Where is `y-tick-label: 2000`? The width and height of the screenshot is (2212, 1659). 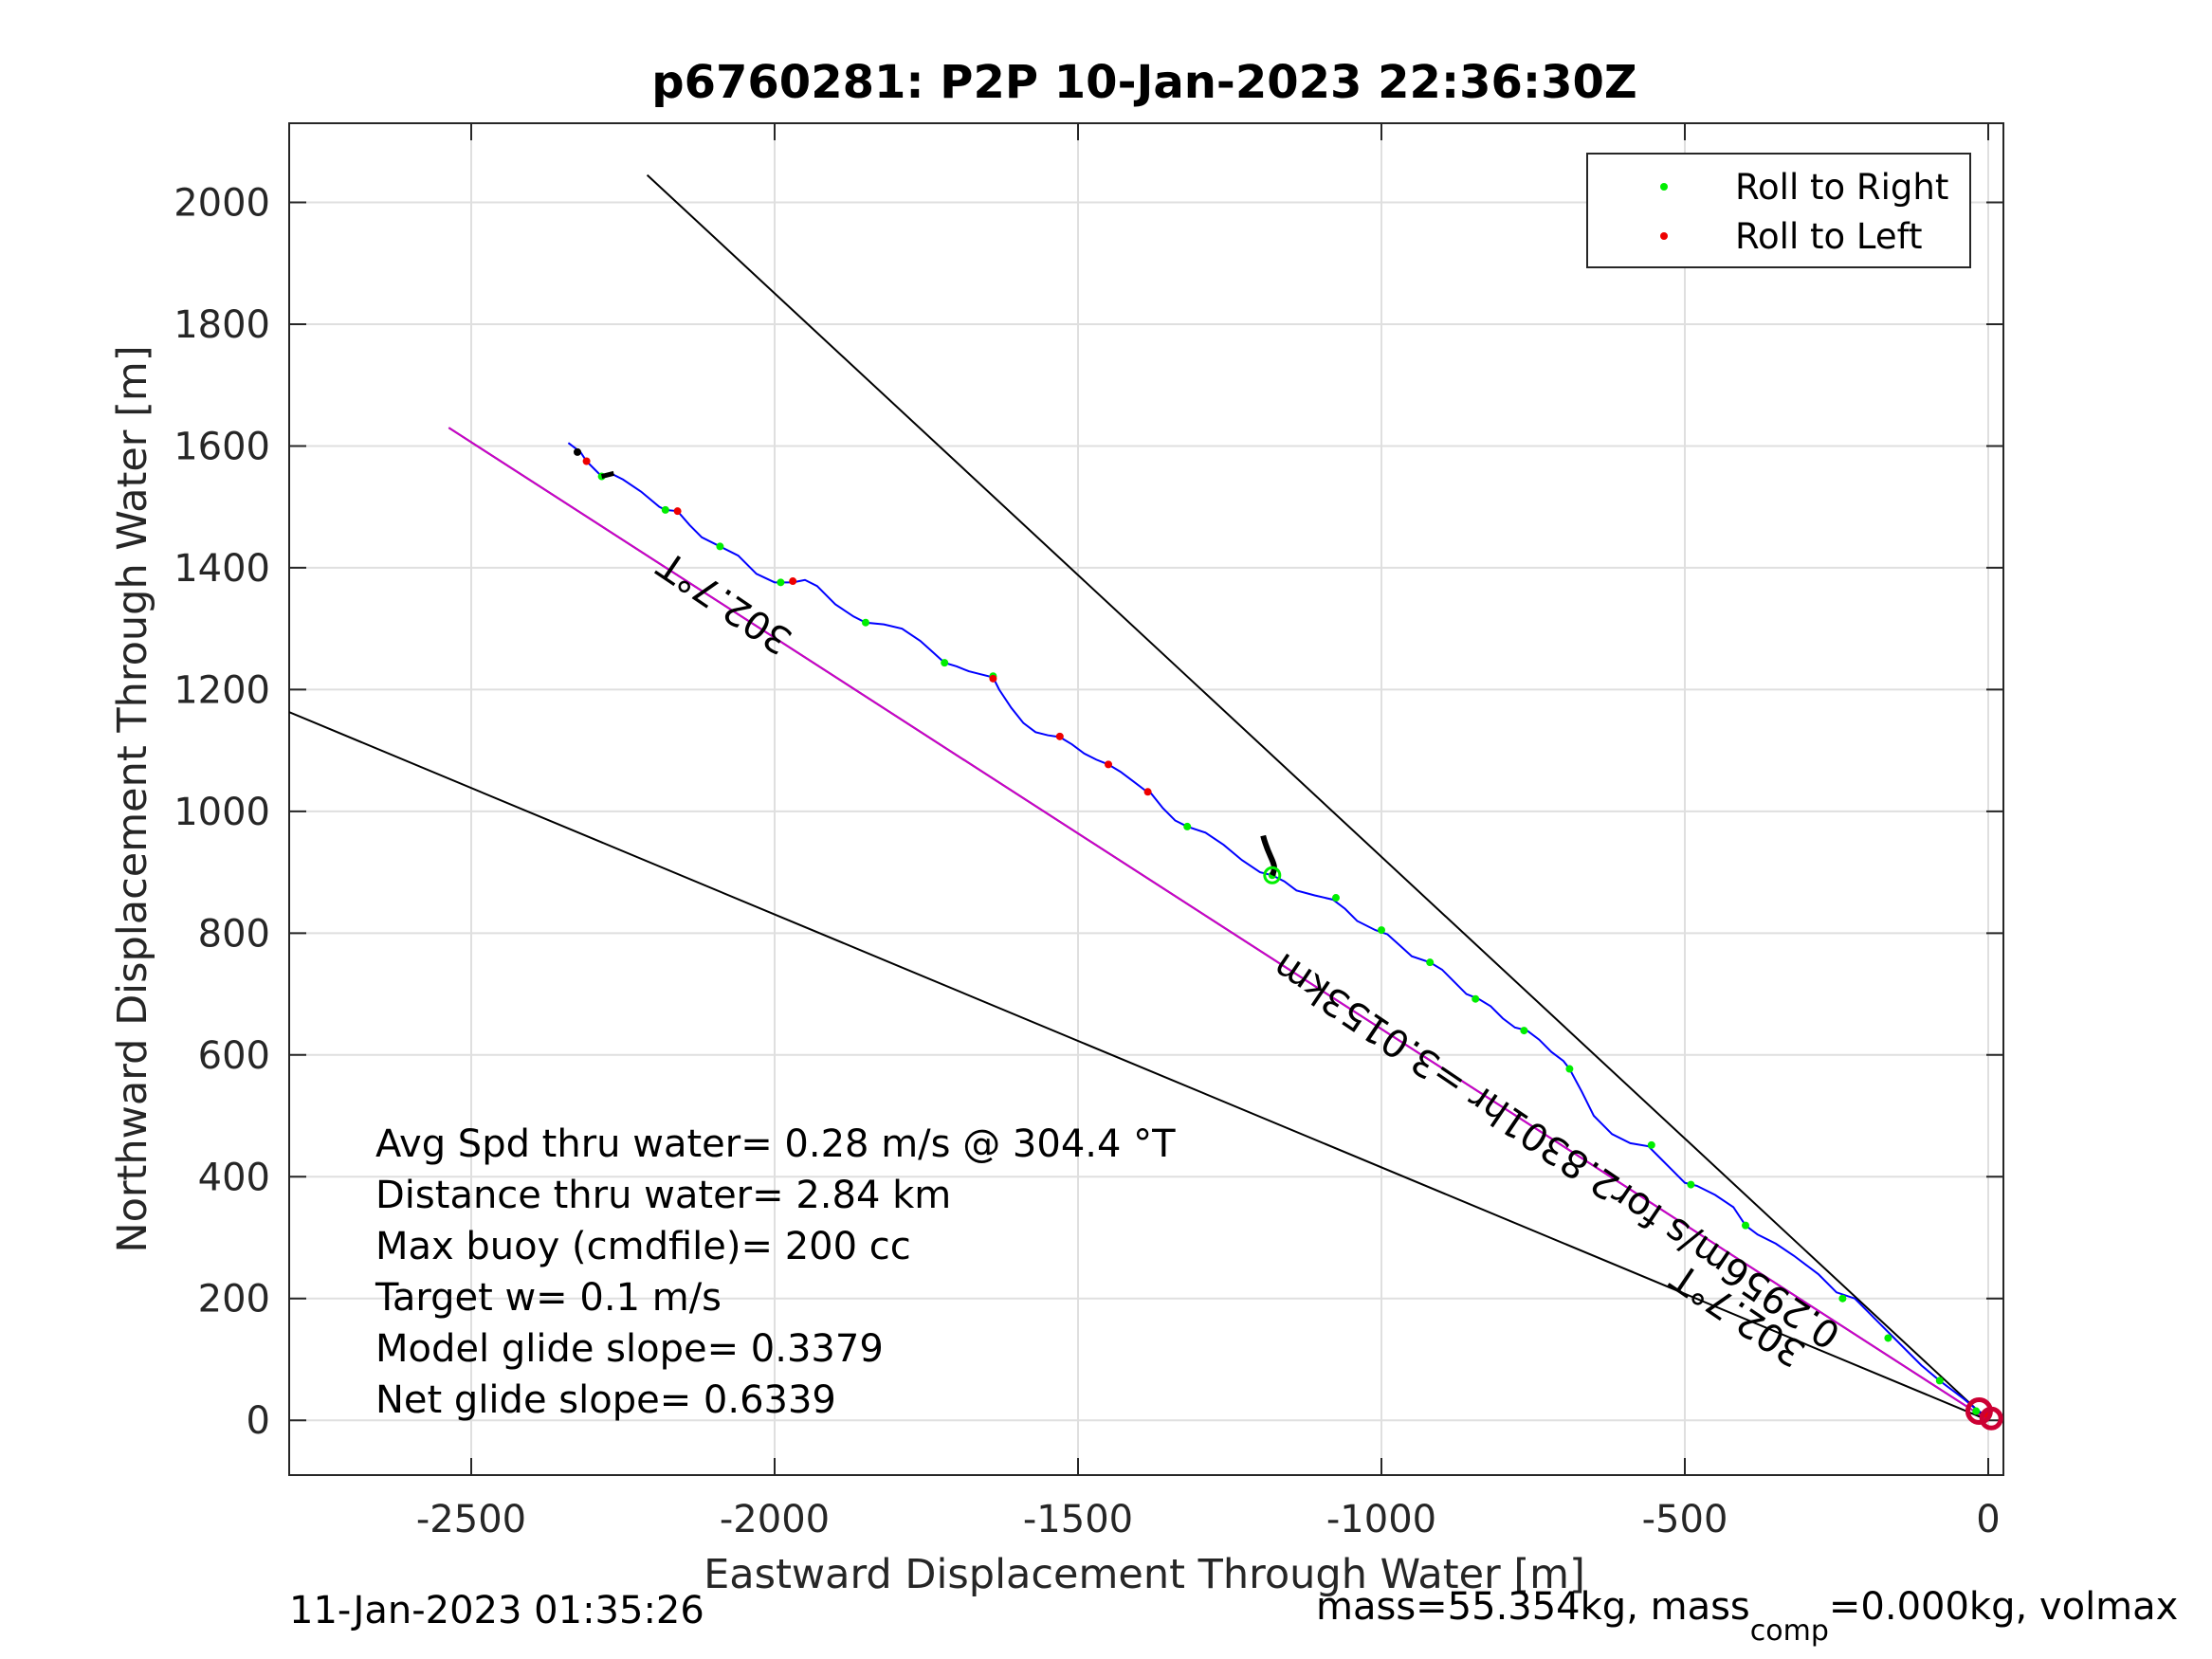 y-tick-label: 2000 is located at coordinates (222, 204).